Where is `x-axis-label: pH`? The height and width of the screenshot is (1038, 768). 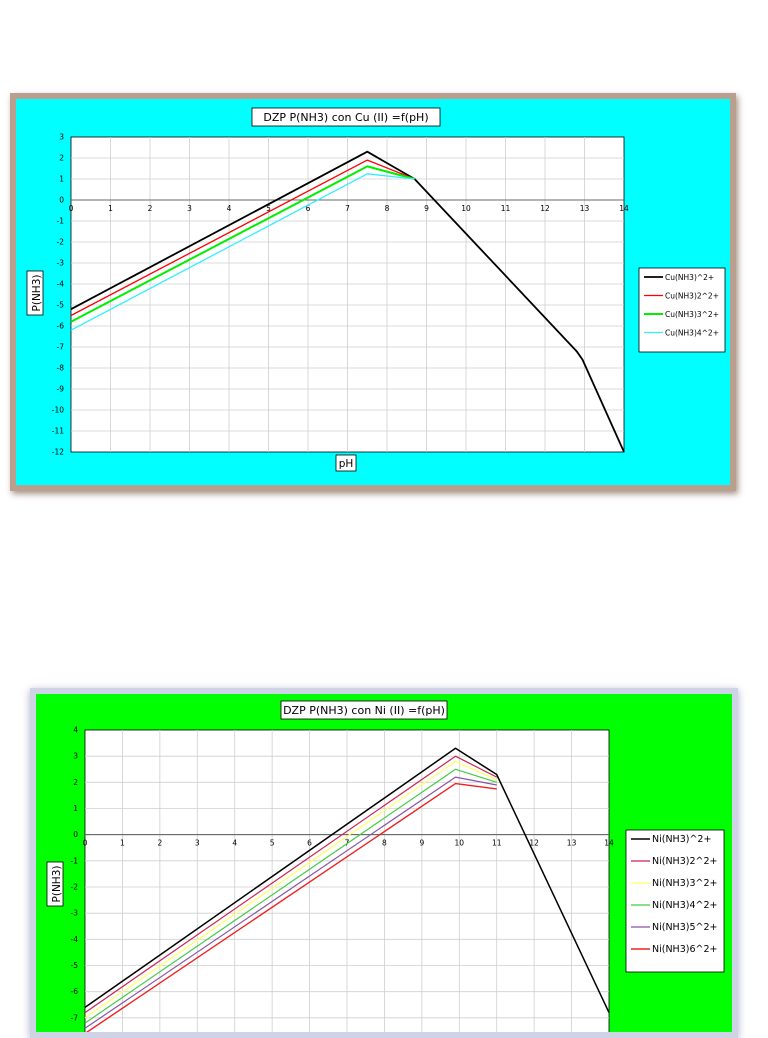
x-axis-label: pH is located at coordinates (346, 464).